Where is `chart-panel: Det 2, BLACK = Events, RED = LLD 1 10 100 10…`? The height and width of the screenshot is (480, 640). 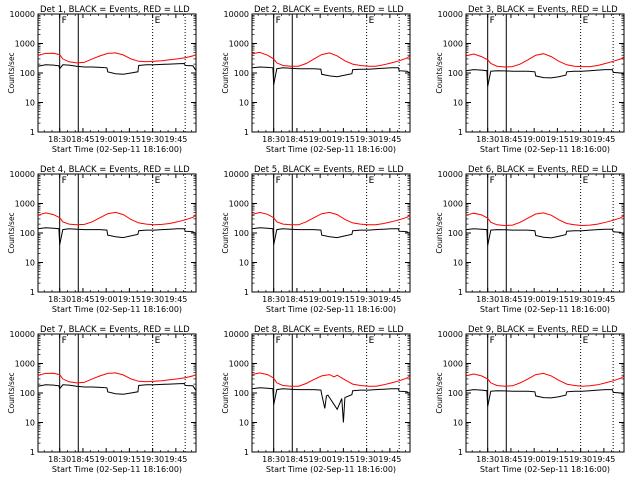
chart-panel: Det 2, BLACK = Events, RED = LLD 1 10 100 10… is located at coordinates (316, 79).